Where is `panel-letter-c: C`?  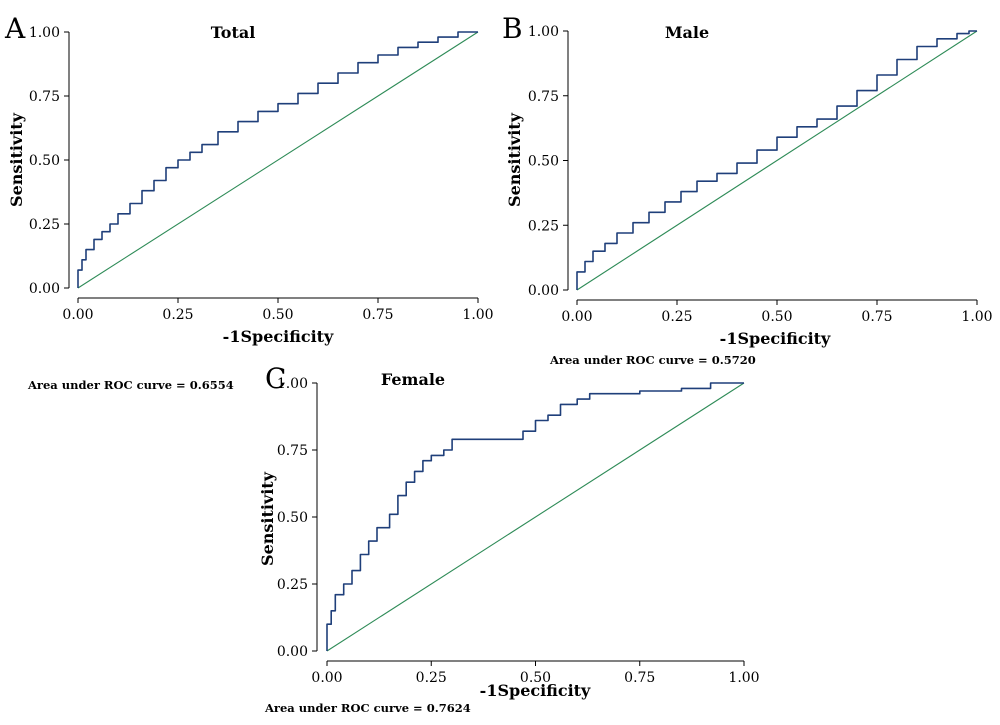 panel-letter-c: C is located at coordinates (275, 378).